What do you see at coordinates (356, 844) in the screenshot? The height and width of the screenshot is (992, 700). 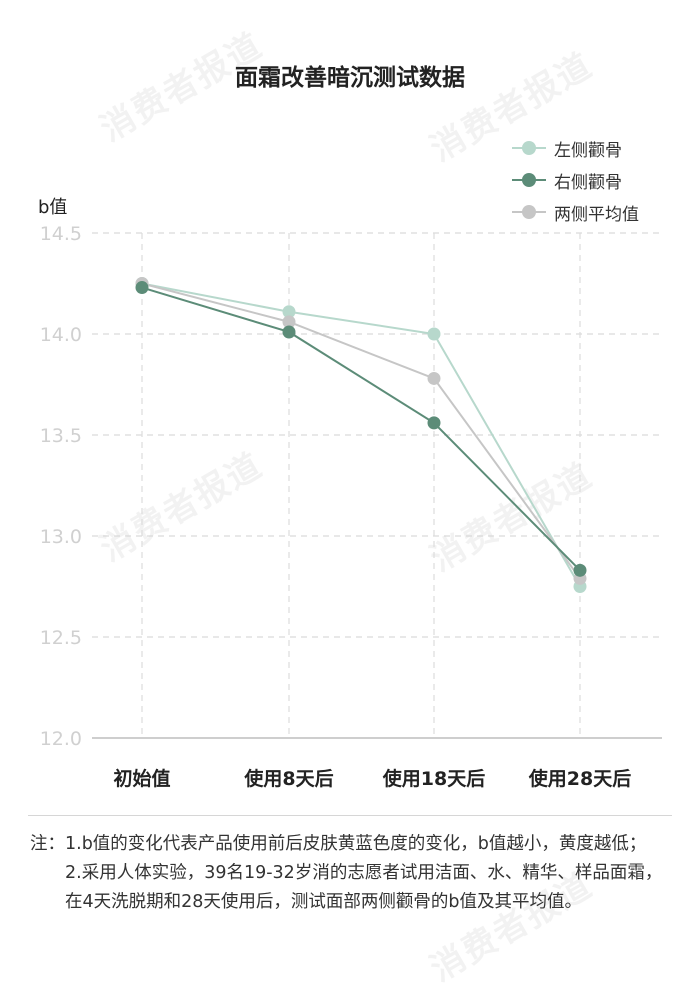 I see `note-item: 1.b值的变化代表产品使用前后皮肤黄蓝色度的变化，b值越小，黄度越低；` at bounding box center [356, 844].